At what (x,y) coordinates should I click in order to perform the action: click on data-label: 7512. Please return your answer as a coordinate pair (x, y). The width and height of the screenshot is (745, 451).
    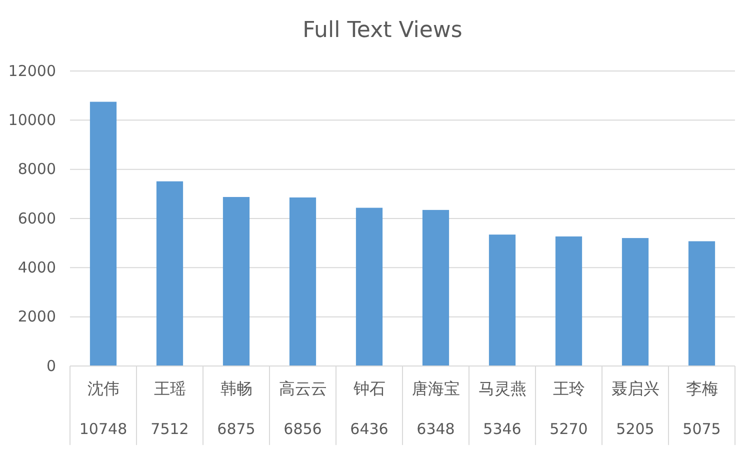
    Looking at the image, I should click on (169, 429).